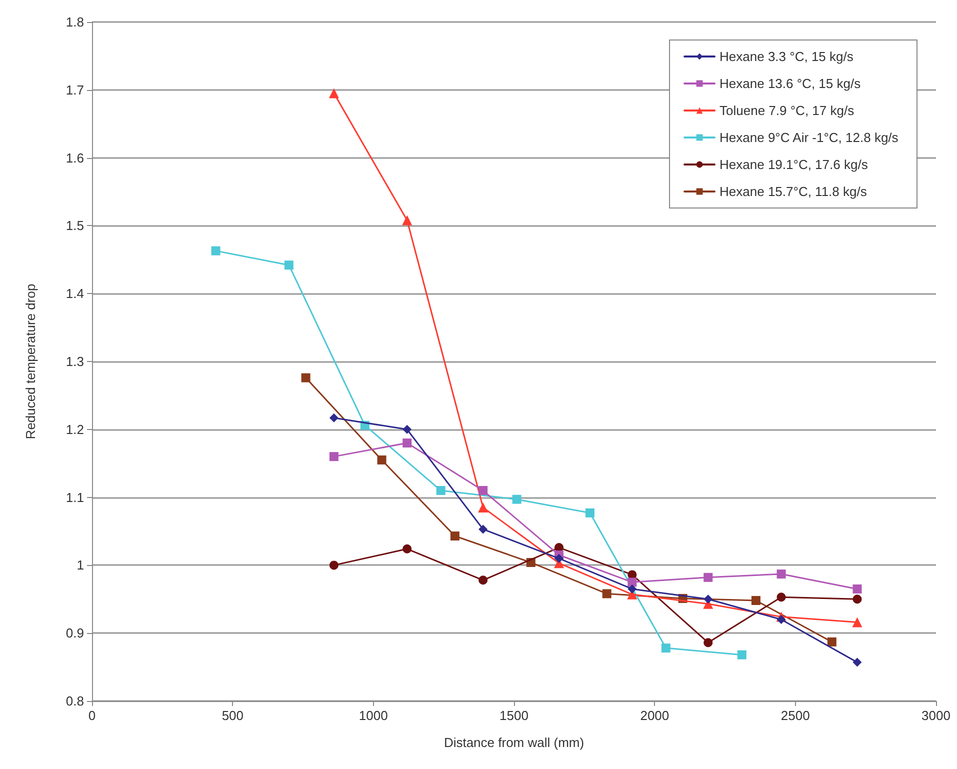 The height and width of the screenshot is (769, 957). What do you see at coordinates (75, 361) in the screenshot?
I see `y-tick-label: 1.3` at bounding box center [75, 361].